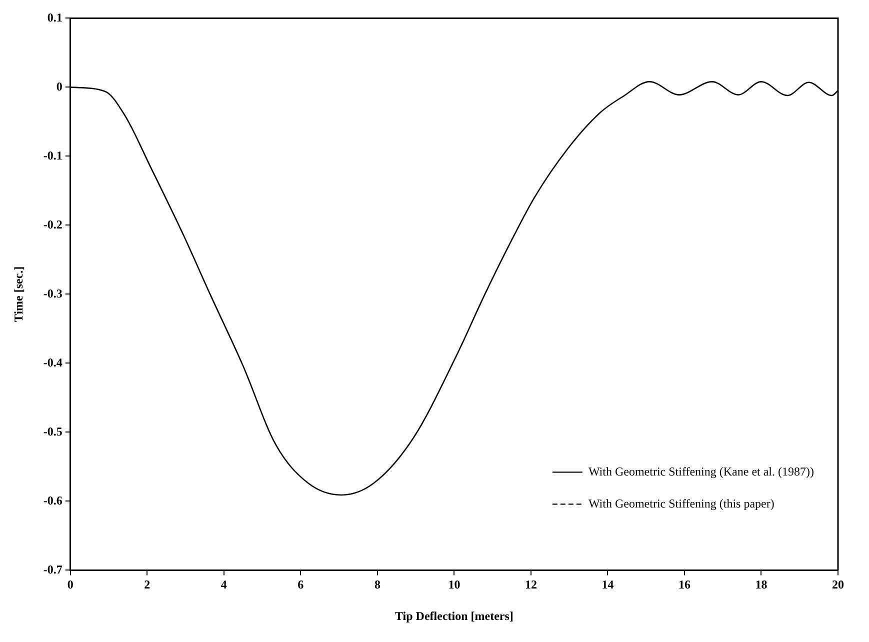 This screenshot has height=642, width=869. I want to click on legend-label: With Geometric Stiffening (Kane et al. (1987)), so click(701, 471).